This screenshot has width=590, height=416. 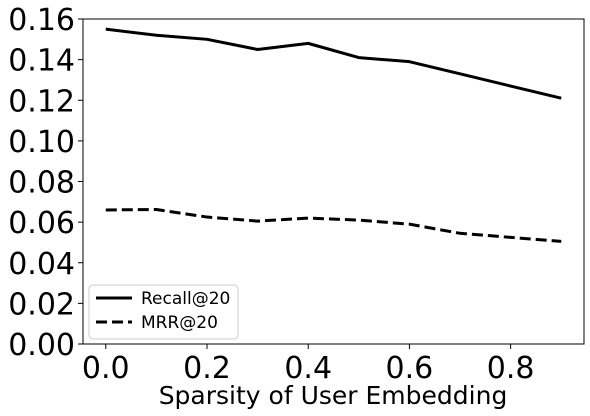 I want to click on x-axis: 0.0 0.2 0.4 0.6 0.8, so click(x=308, y=365).